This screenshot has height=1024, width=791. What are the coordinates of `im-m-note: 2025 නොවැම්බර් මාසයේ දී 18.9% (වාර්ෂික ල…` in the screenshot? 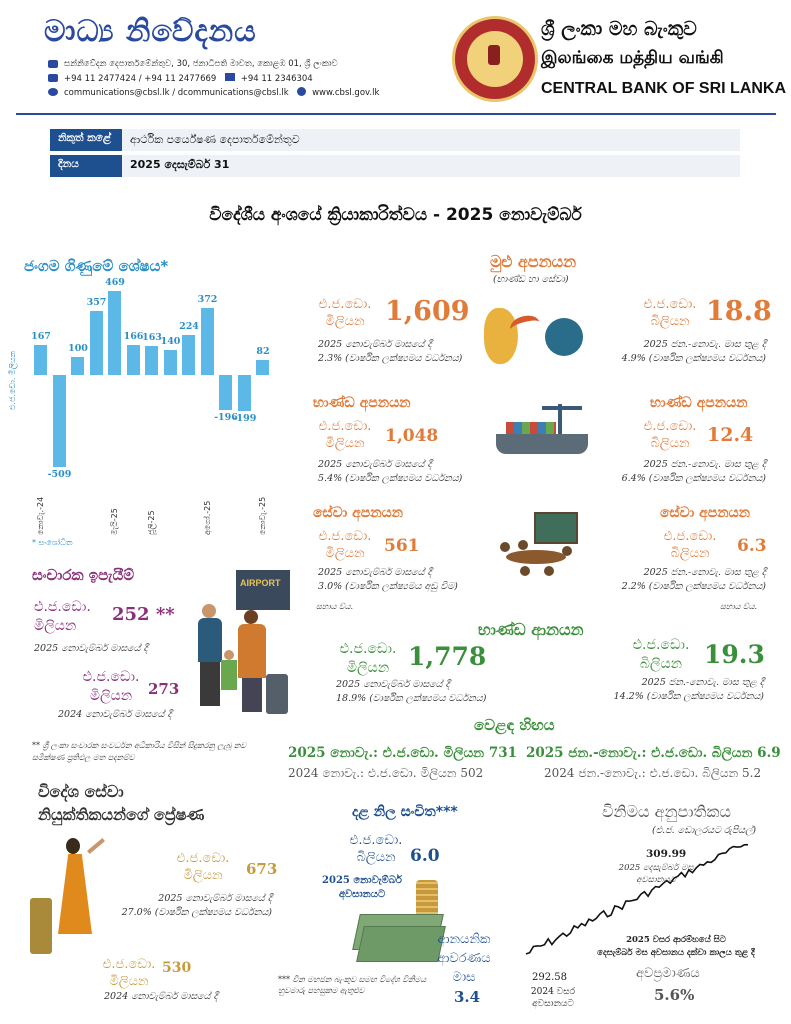 It's located at (411, 691).